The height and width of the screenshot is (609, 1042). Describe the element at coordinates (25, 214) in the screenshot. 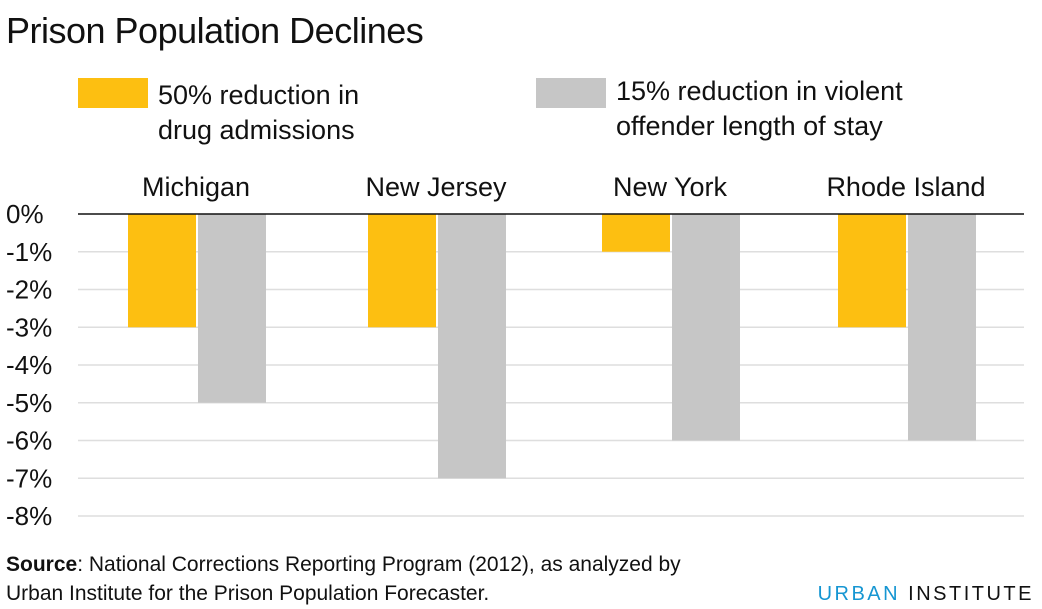

I see `y-tick-label: 0%` at that location.